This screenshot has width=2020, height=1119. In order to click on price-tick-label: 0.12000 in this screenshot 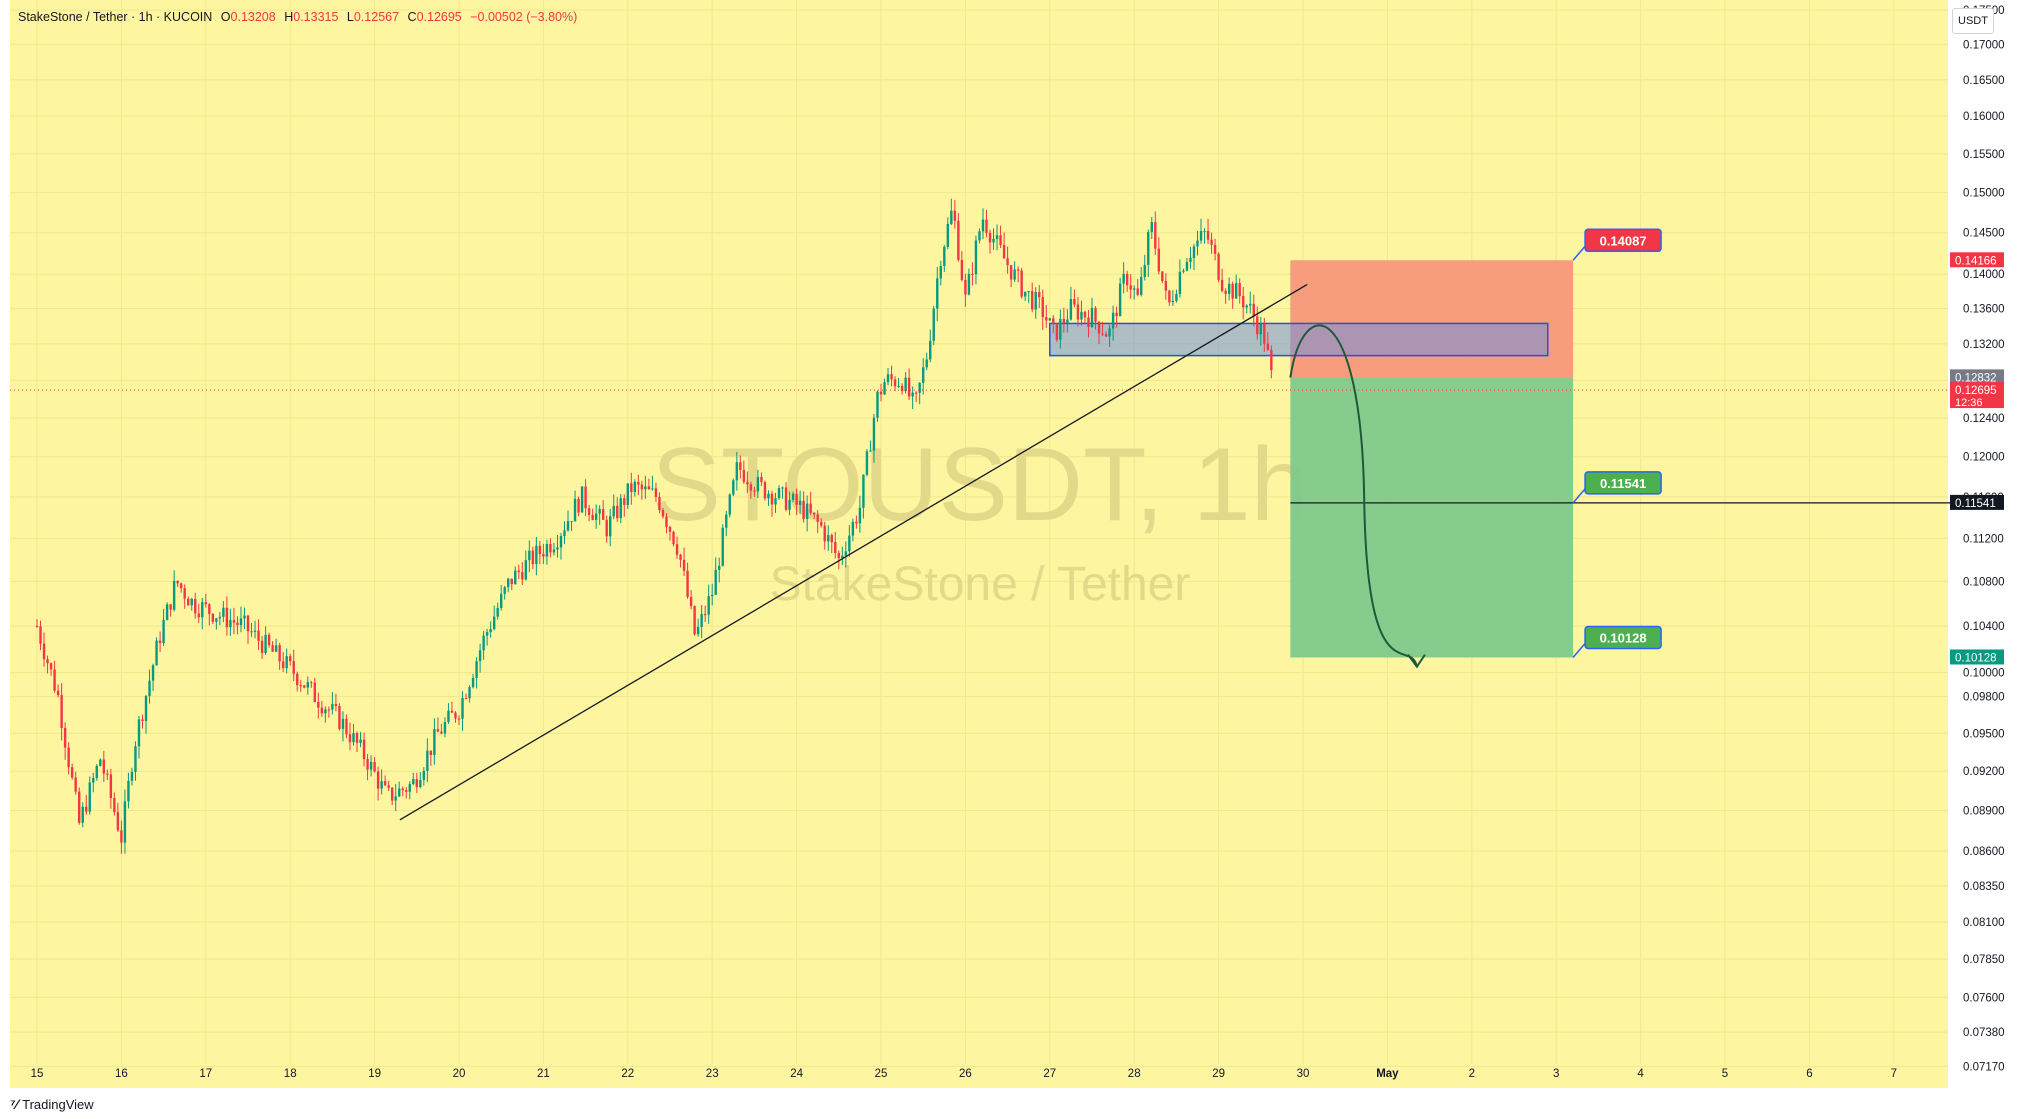, I will do `click(1984, 458)`.